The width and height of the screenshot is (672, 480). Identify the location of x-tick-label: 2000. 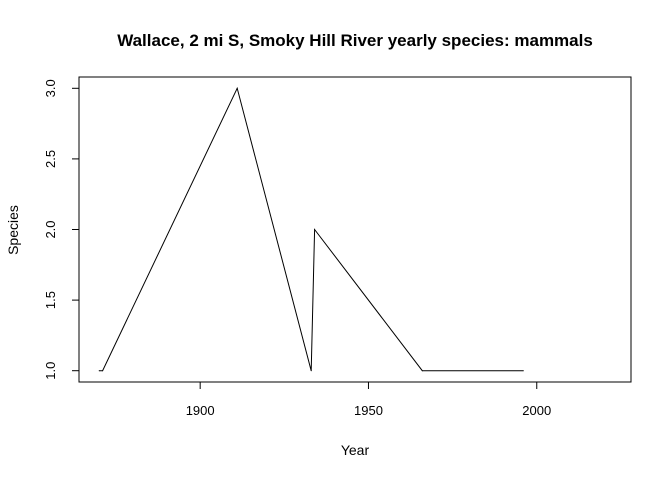
(536, 410).